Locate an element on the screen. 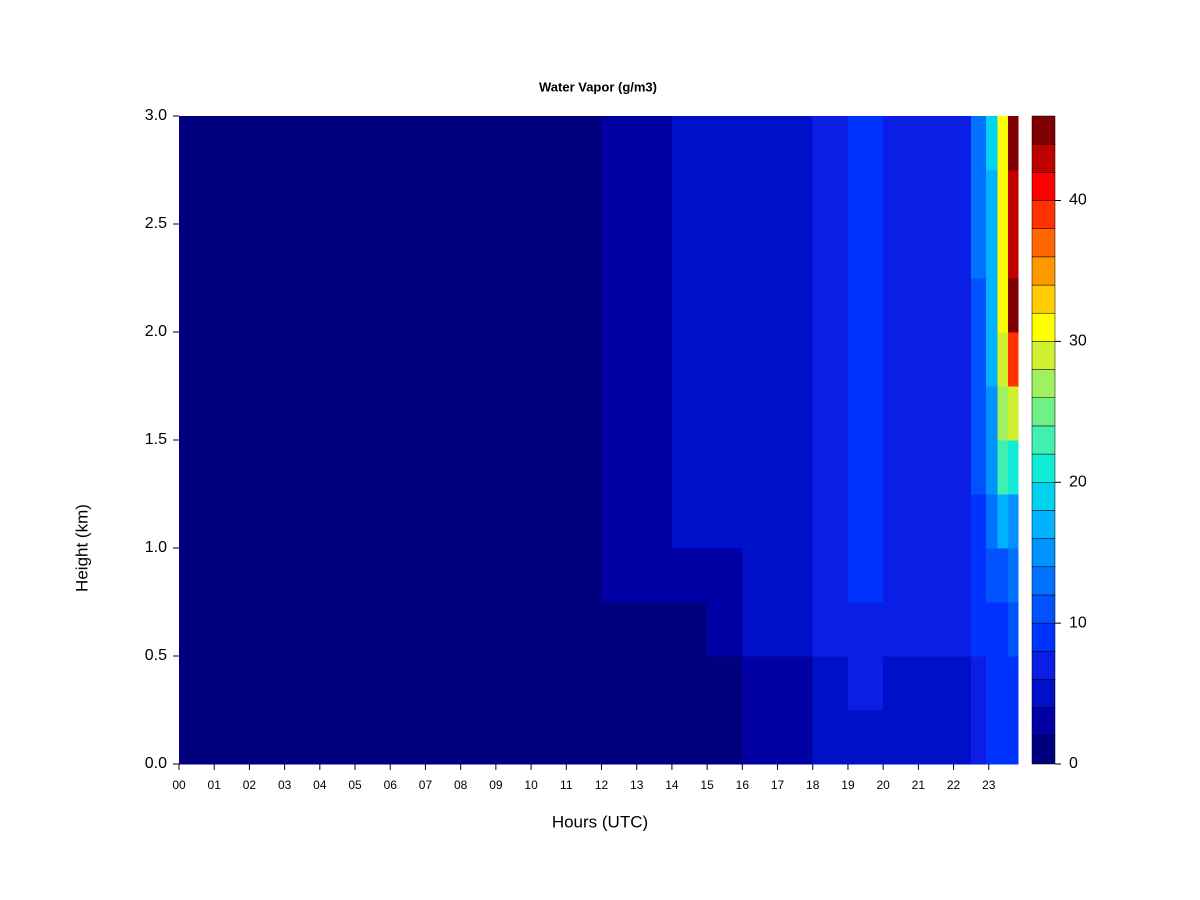  x-tick-label: 04 is located at coordinates (320, 785).